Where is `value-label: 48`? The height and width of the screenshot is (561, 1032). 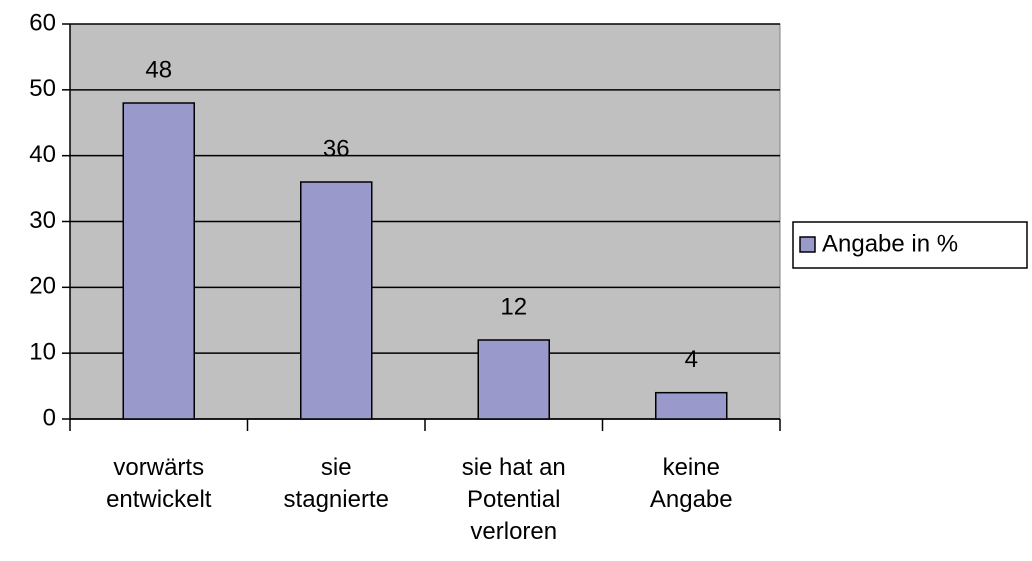
value-label: 48 is located at coordinates (158, 69).